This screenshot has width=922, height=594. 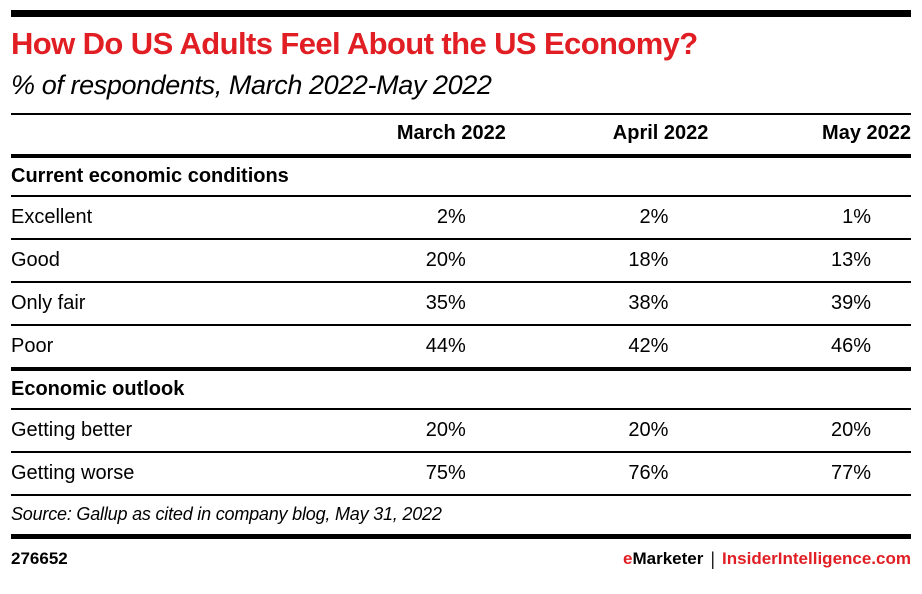 What do you see at coordinates (404, 135) in the screenshot?
I see `column-header-march: March 2022` at bounding box center [404, 135].